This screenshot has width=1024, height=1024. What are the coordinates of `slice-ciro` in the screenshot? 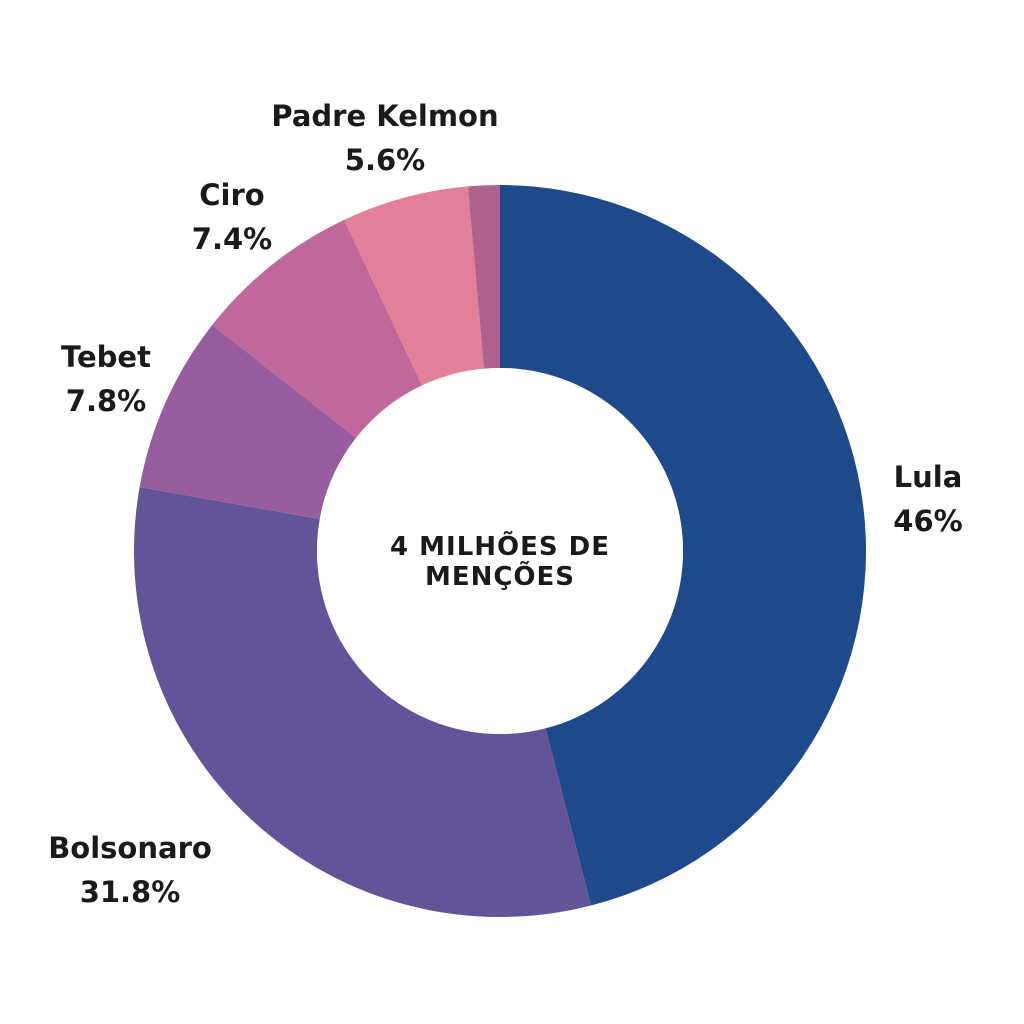 It's located at (317, 328).